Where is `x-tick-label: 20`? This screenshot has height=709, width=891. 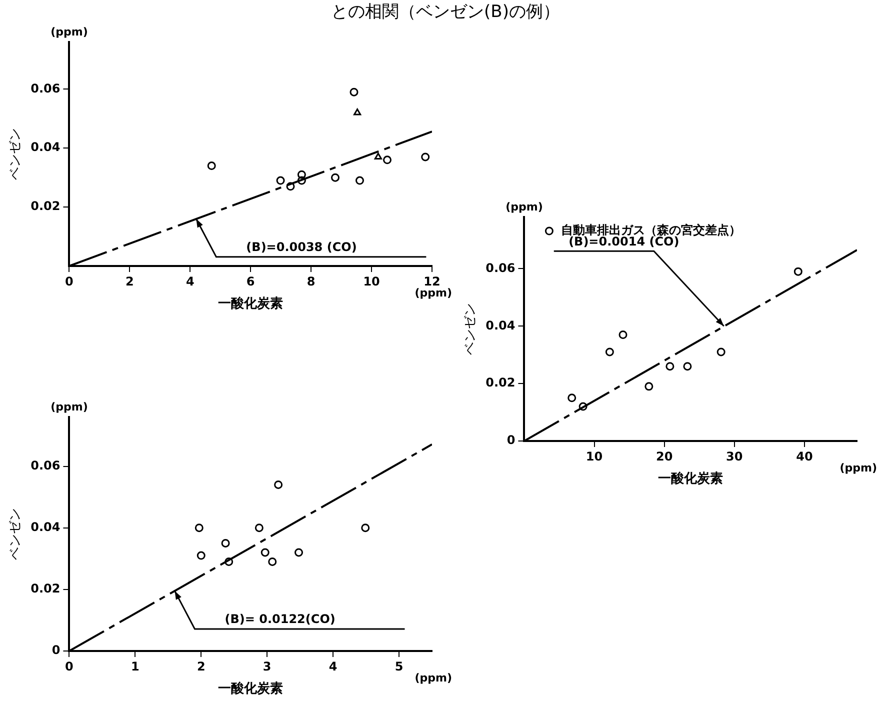 x-tick-label: 20 is located at coordinates (664, 456).